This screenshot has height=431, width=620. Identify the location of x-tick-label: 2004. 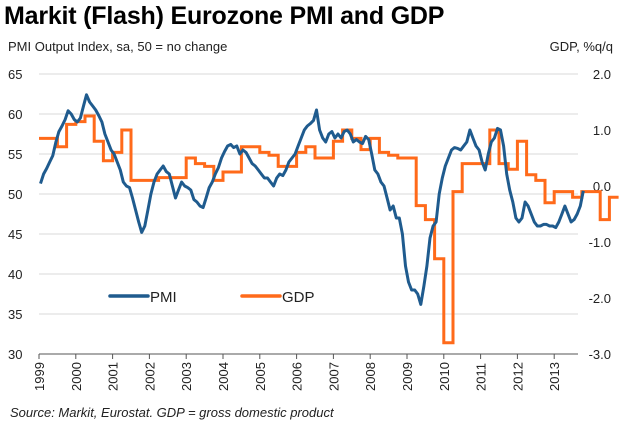
(223, 376).